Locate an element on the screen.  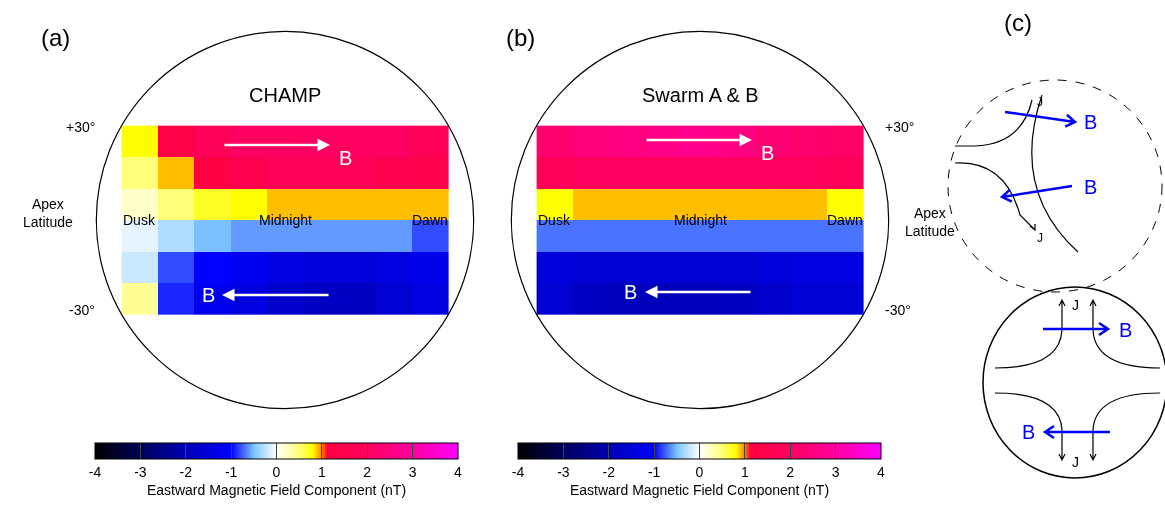
text: (b) is located at coordinates (521, 37).